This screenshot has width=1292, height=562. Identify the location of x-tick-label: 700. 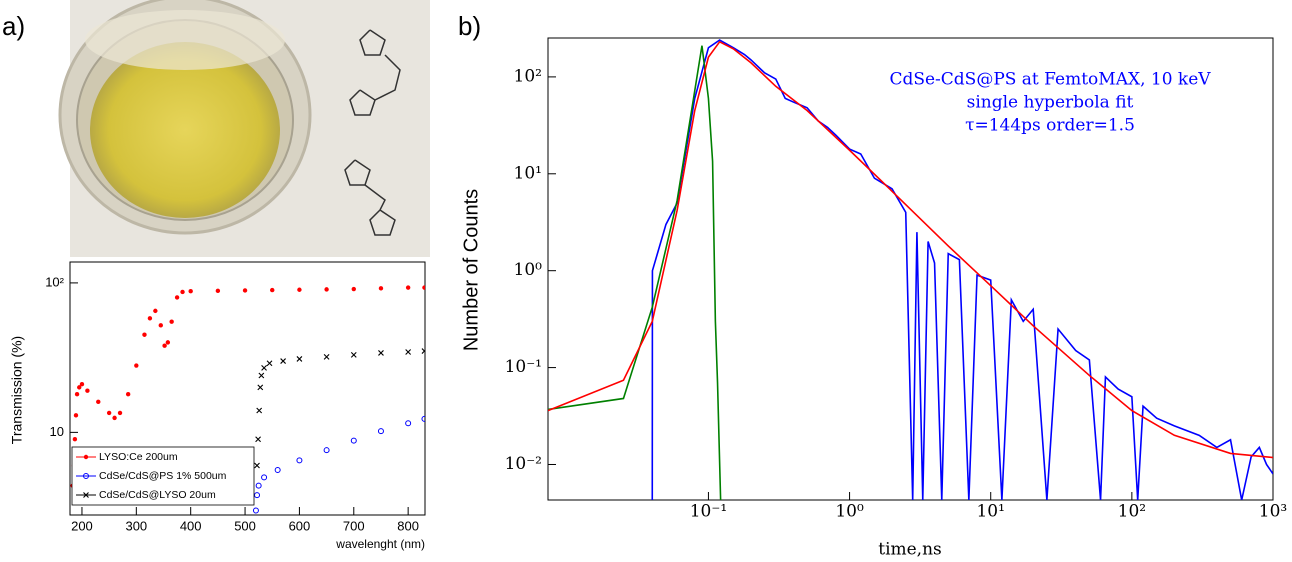
(354, 525).